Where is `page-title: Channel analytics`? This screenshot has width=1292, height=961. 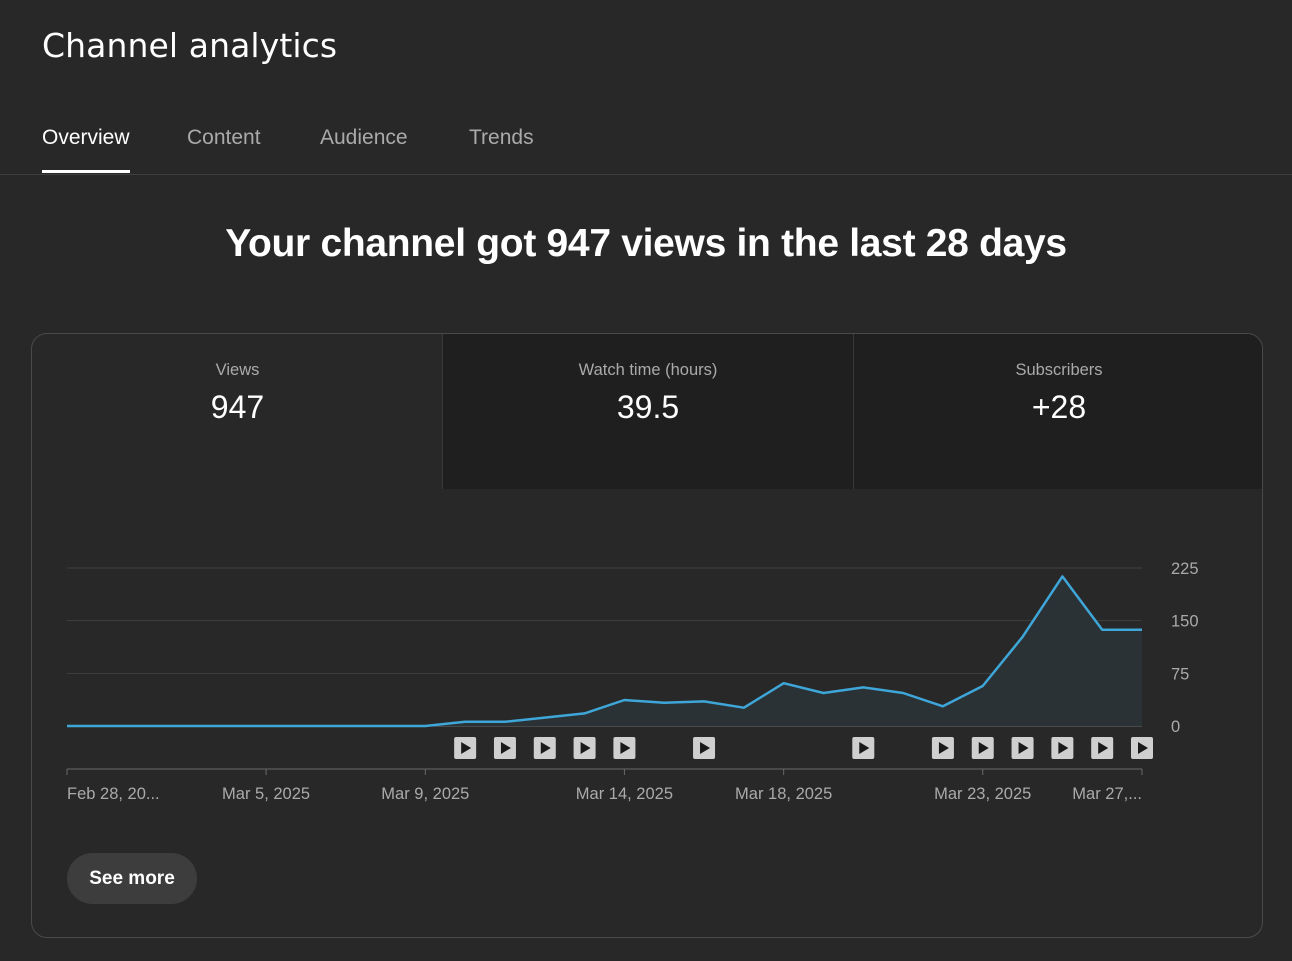 page-title: Channel analytics is located at coordinates (190, 45).